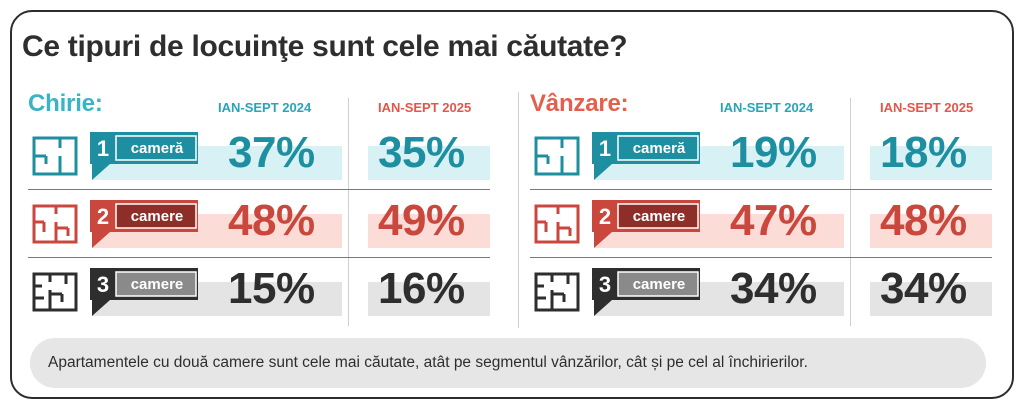  Describe the element at coordinates (773, 220) in the screenshot. I see `value-2024: 47%` at that location.